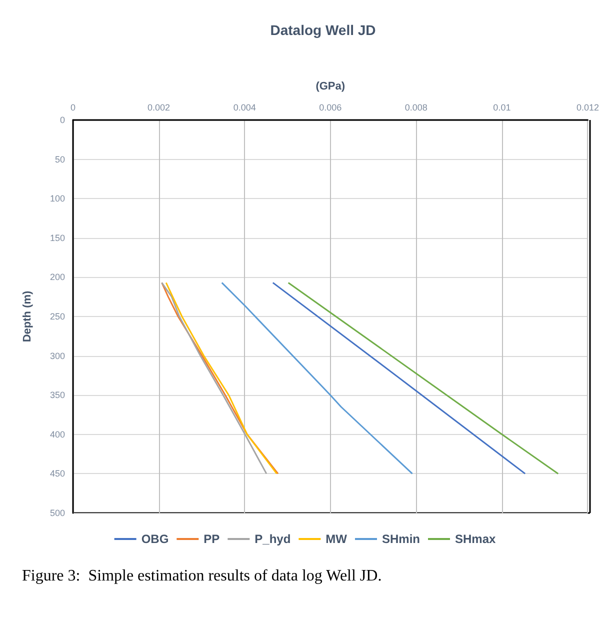 The width and height of the screenshot is (605, 637). Describe the element at coordinates (57, 473) in the screenshot. I see `y-tick-label: 450` at that location.